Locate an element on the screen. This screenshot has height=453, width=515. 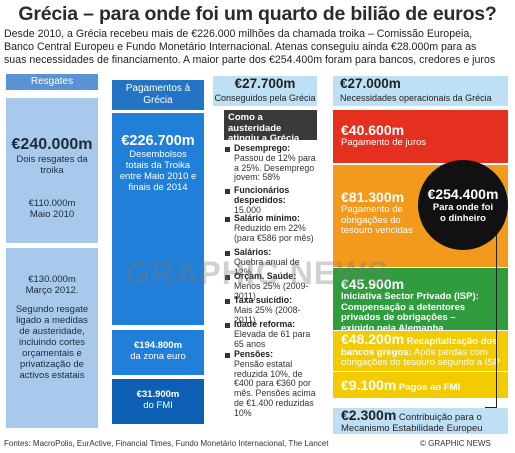
austerity-item: Funcionários despedidos: 15.000 is located at coordinates (270, 200).